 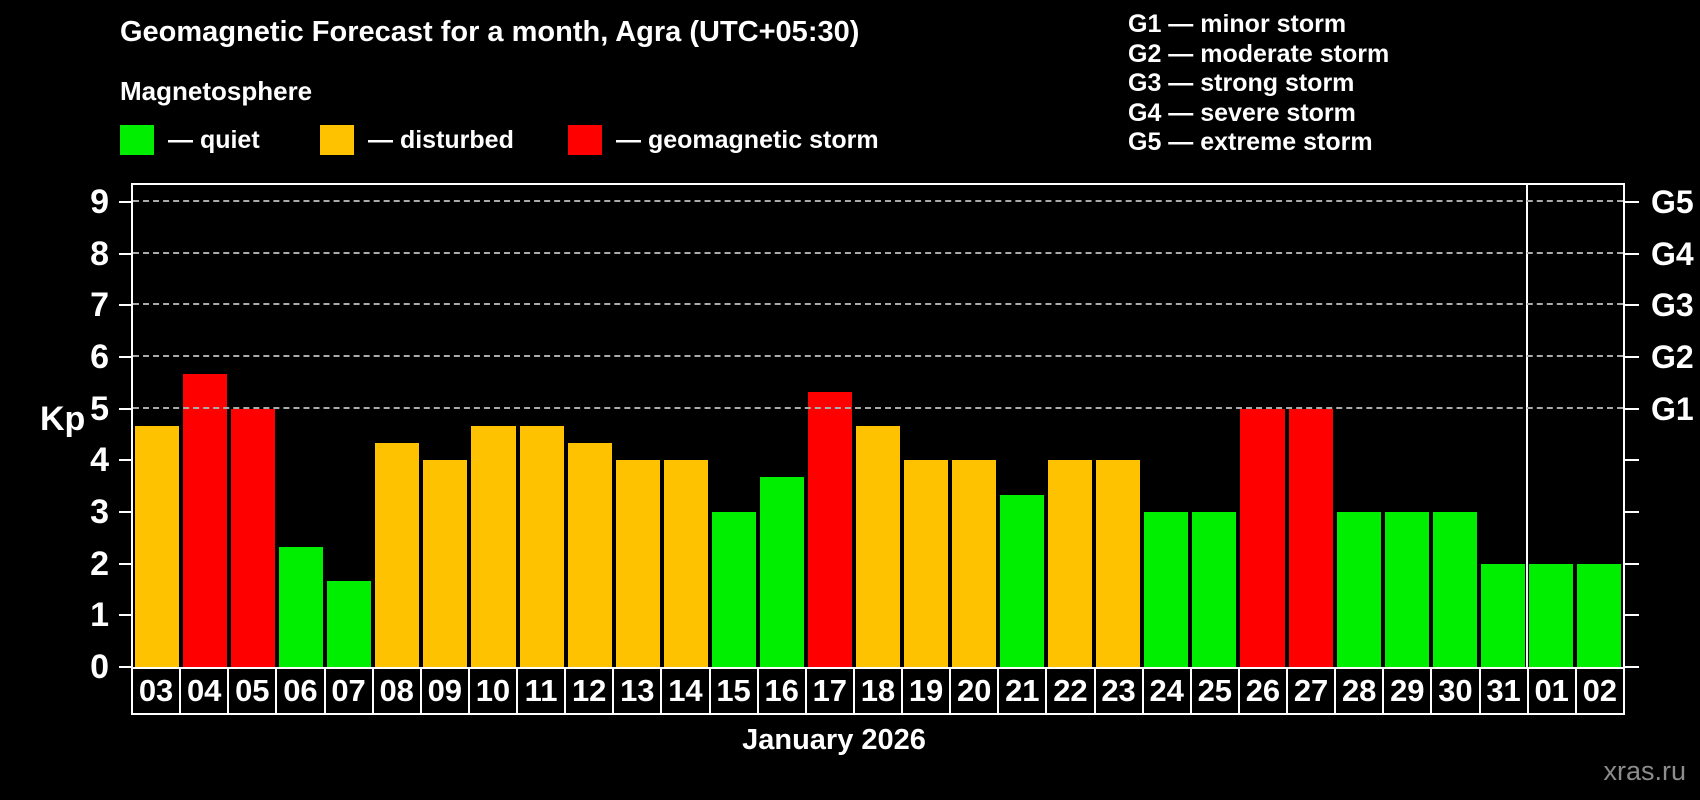 I want to click on y-tick-label-9: 9, so click(x=99, y=202).